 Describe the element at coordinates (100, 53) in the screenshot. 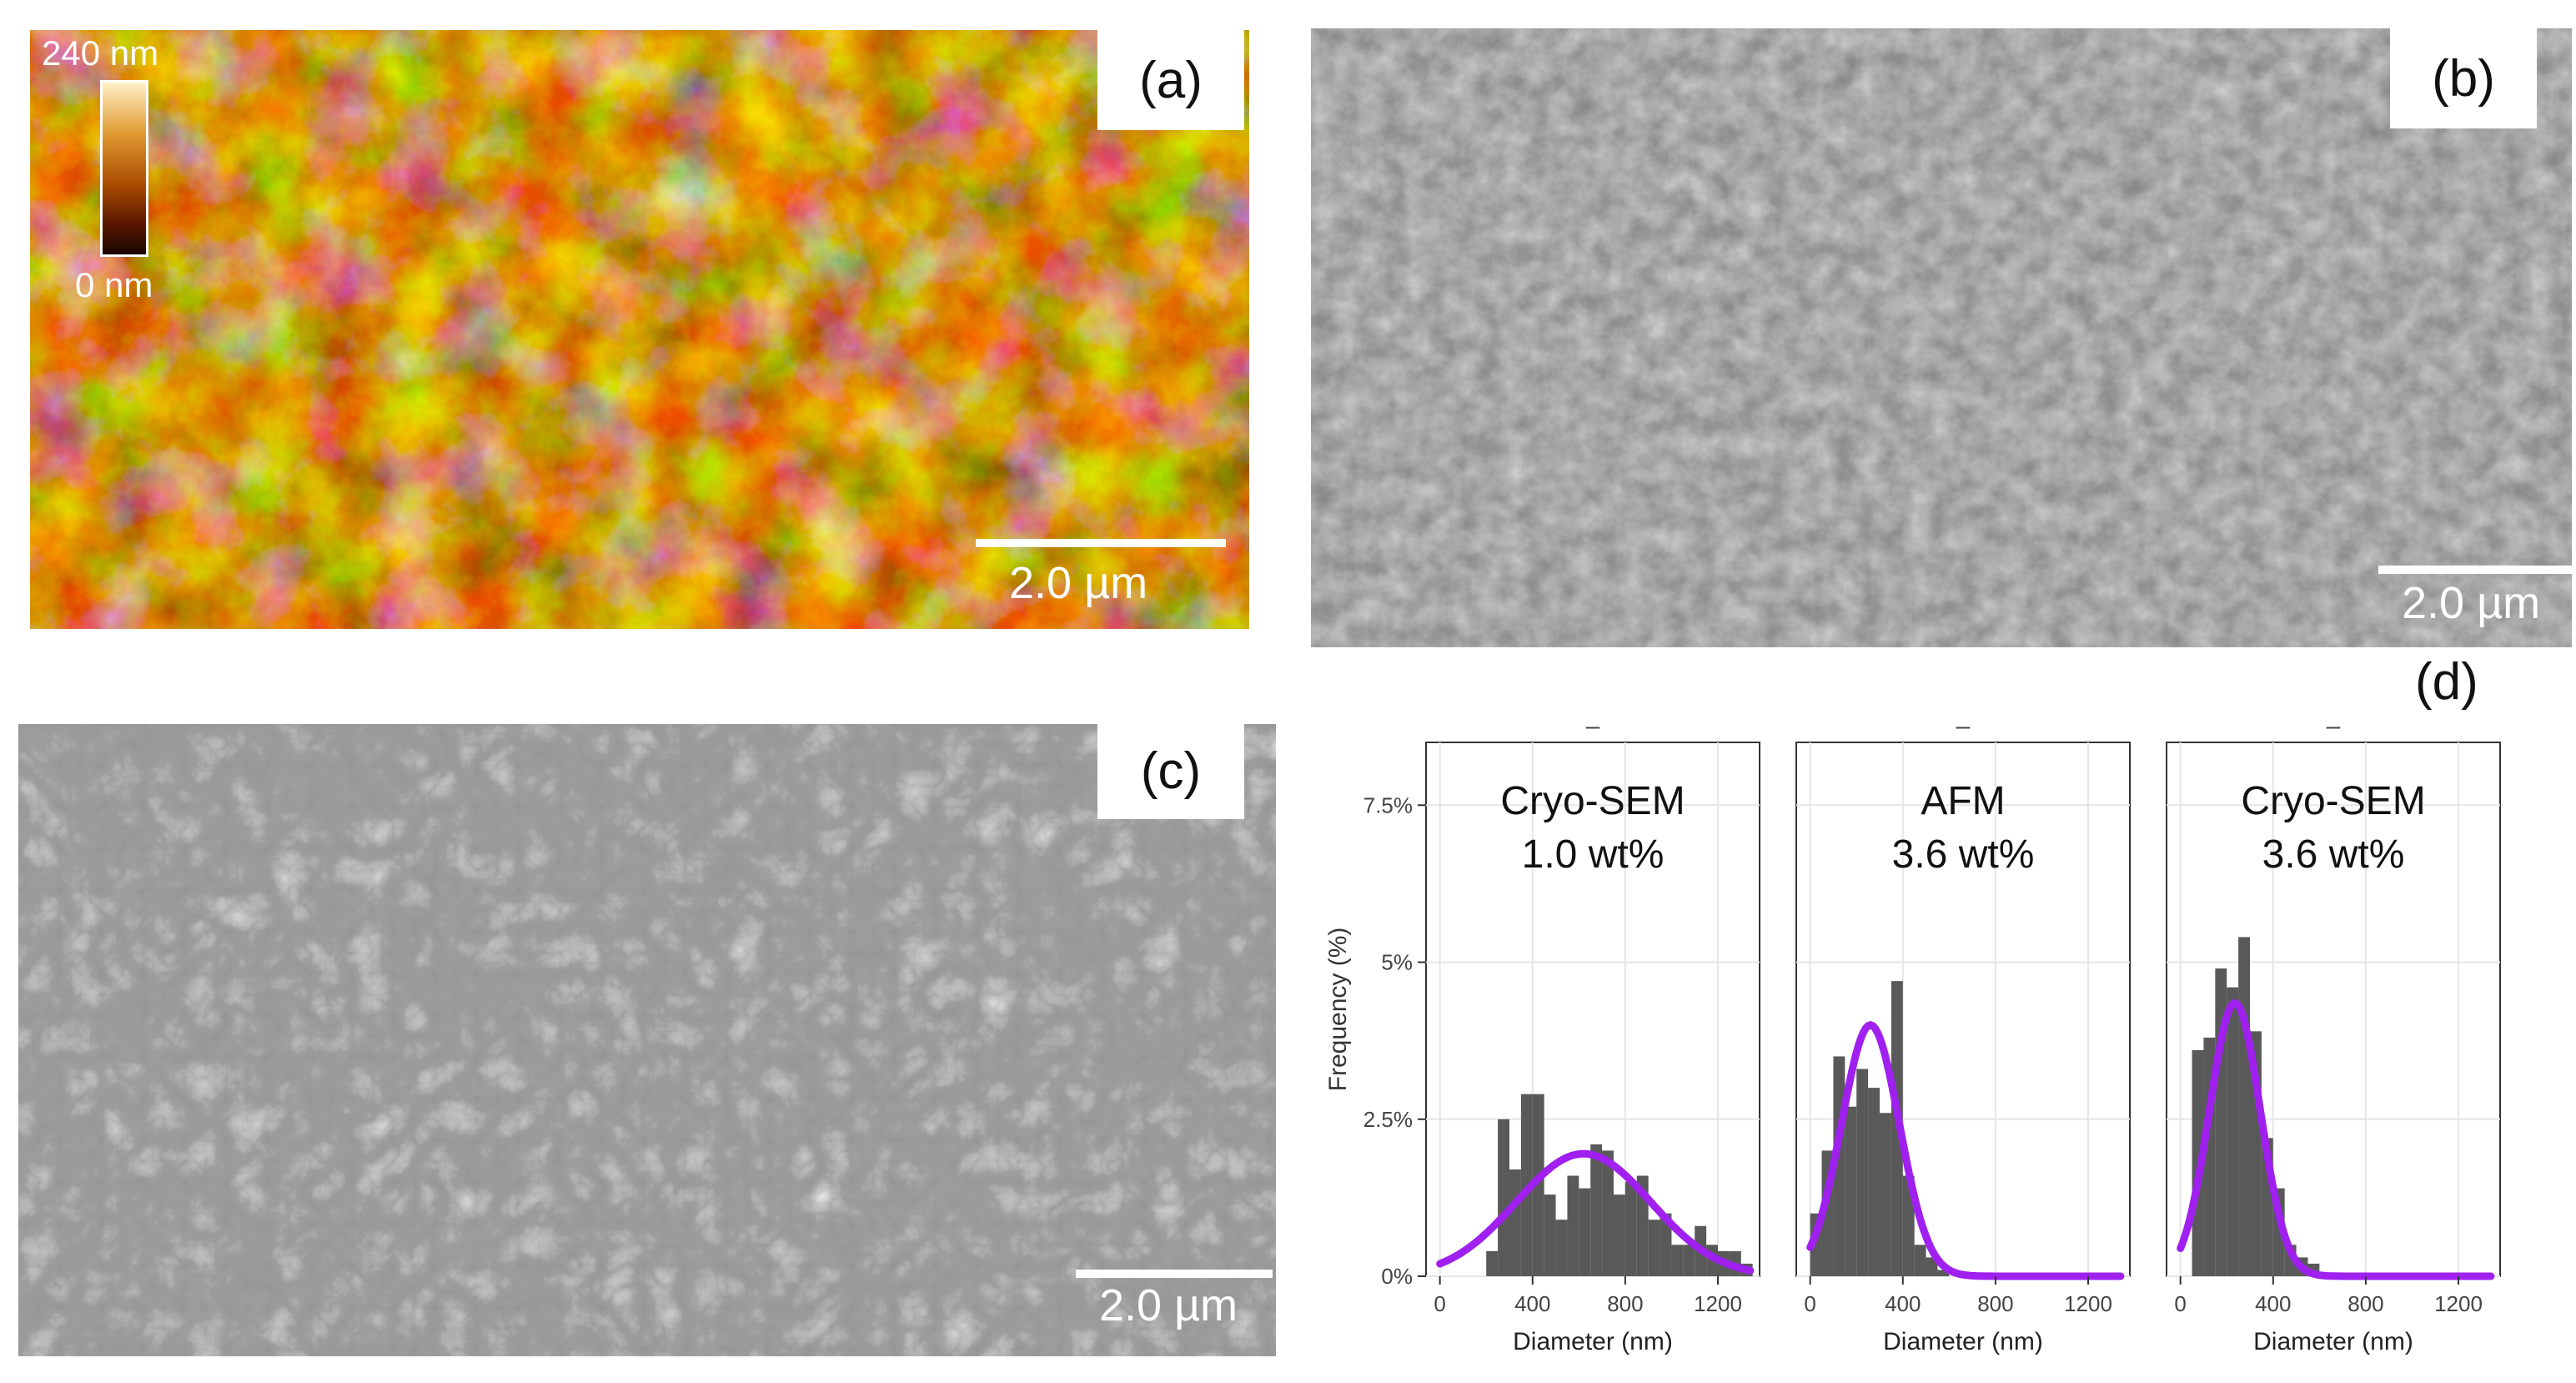

I see `colorbar-max-label: 240 nm` at that location.